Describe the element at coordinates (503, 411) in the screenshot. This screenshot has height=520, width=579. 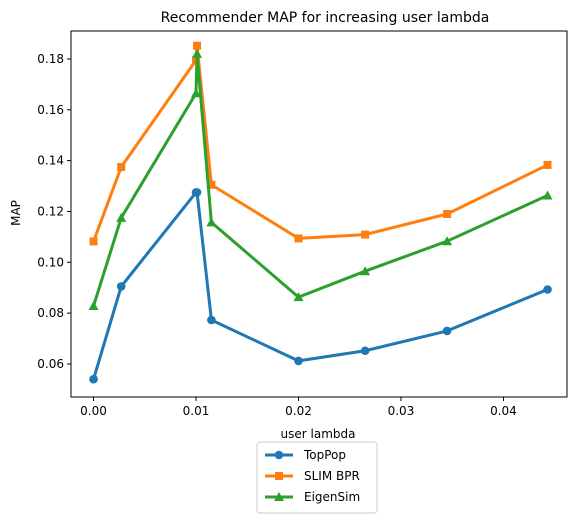
I see `x-tick-label: 0.04` at that location.